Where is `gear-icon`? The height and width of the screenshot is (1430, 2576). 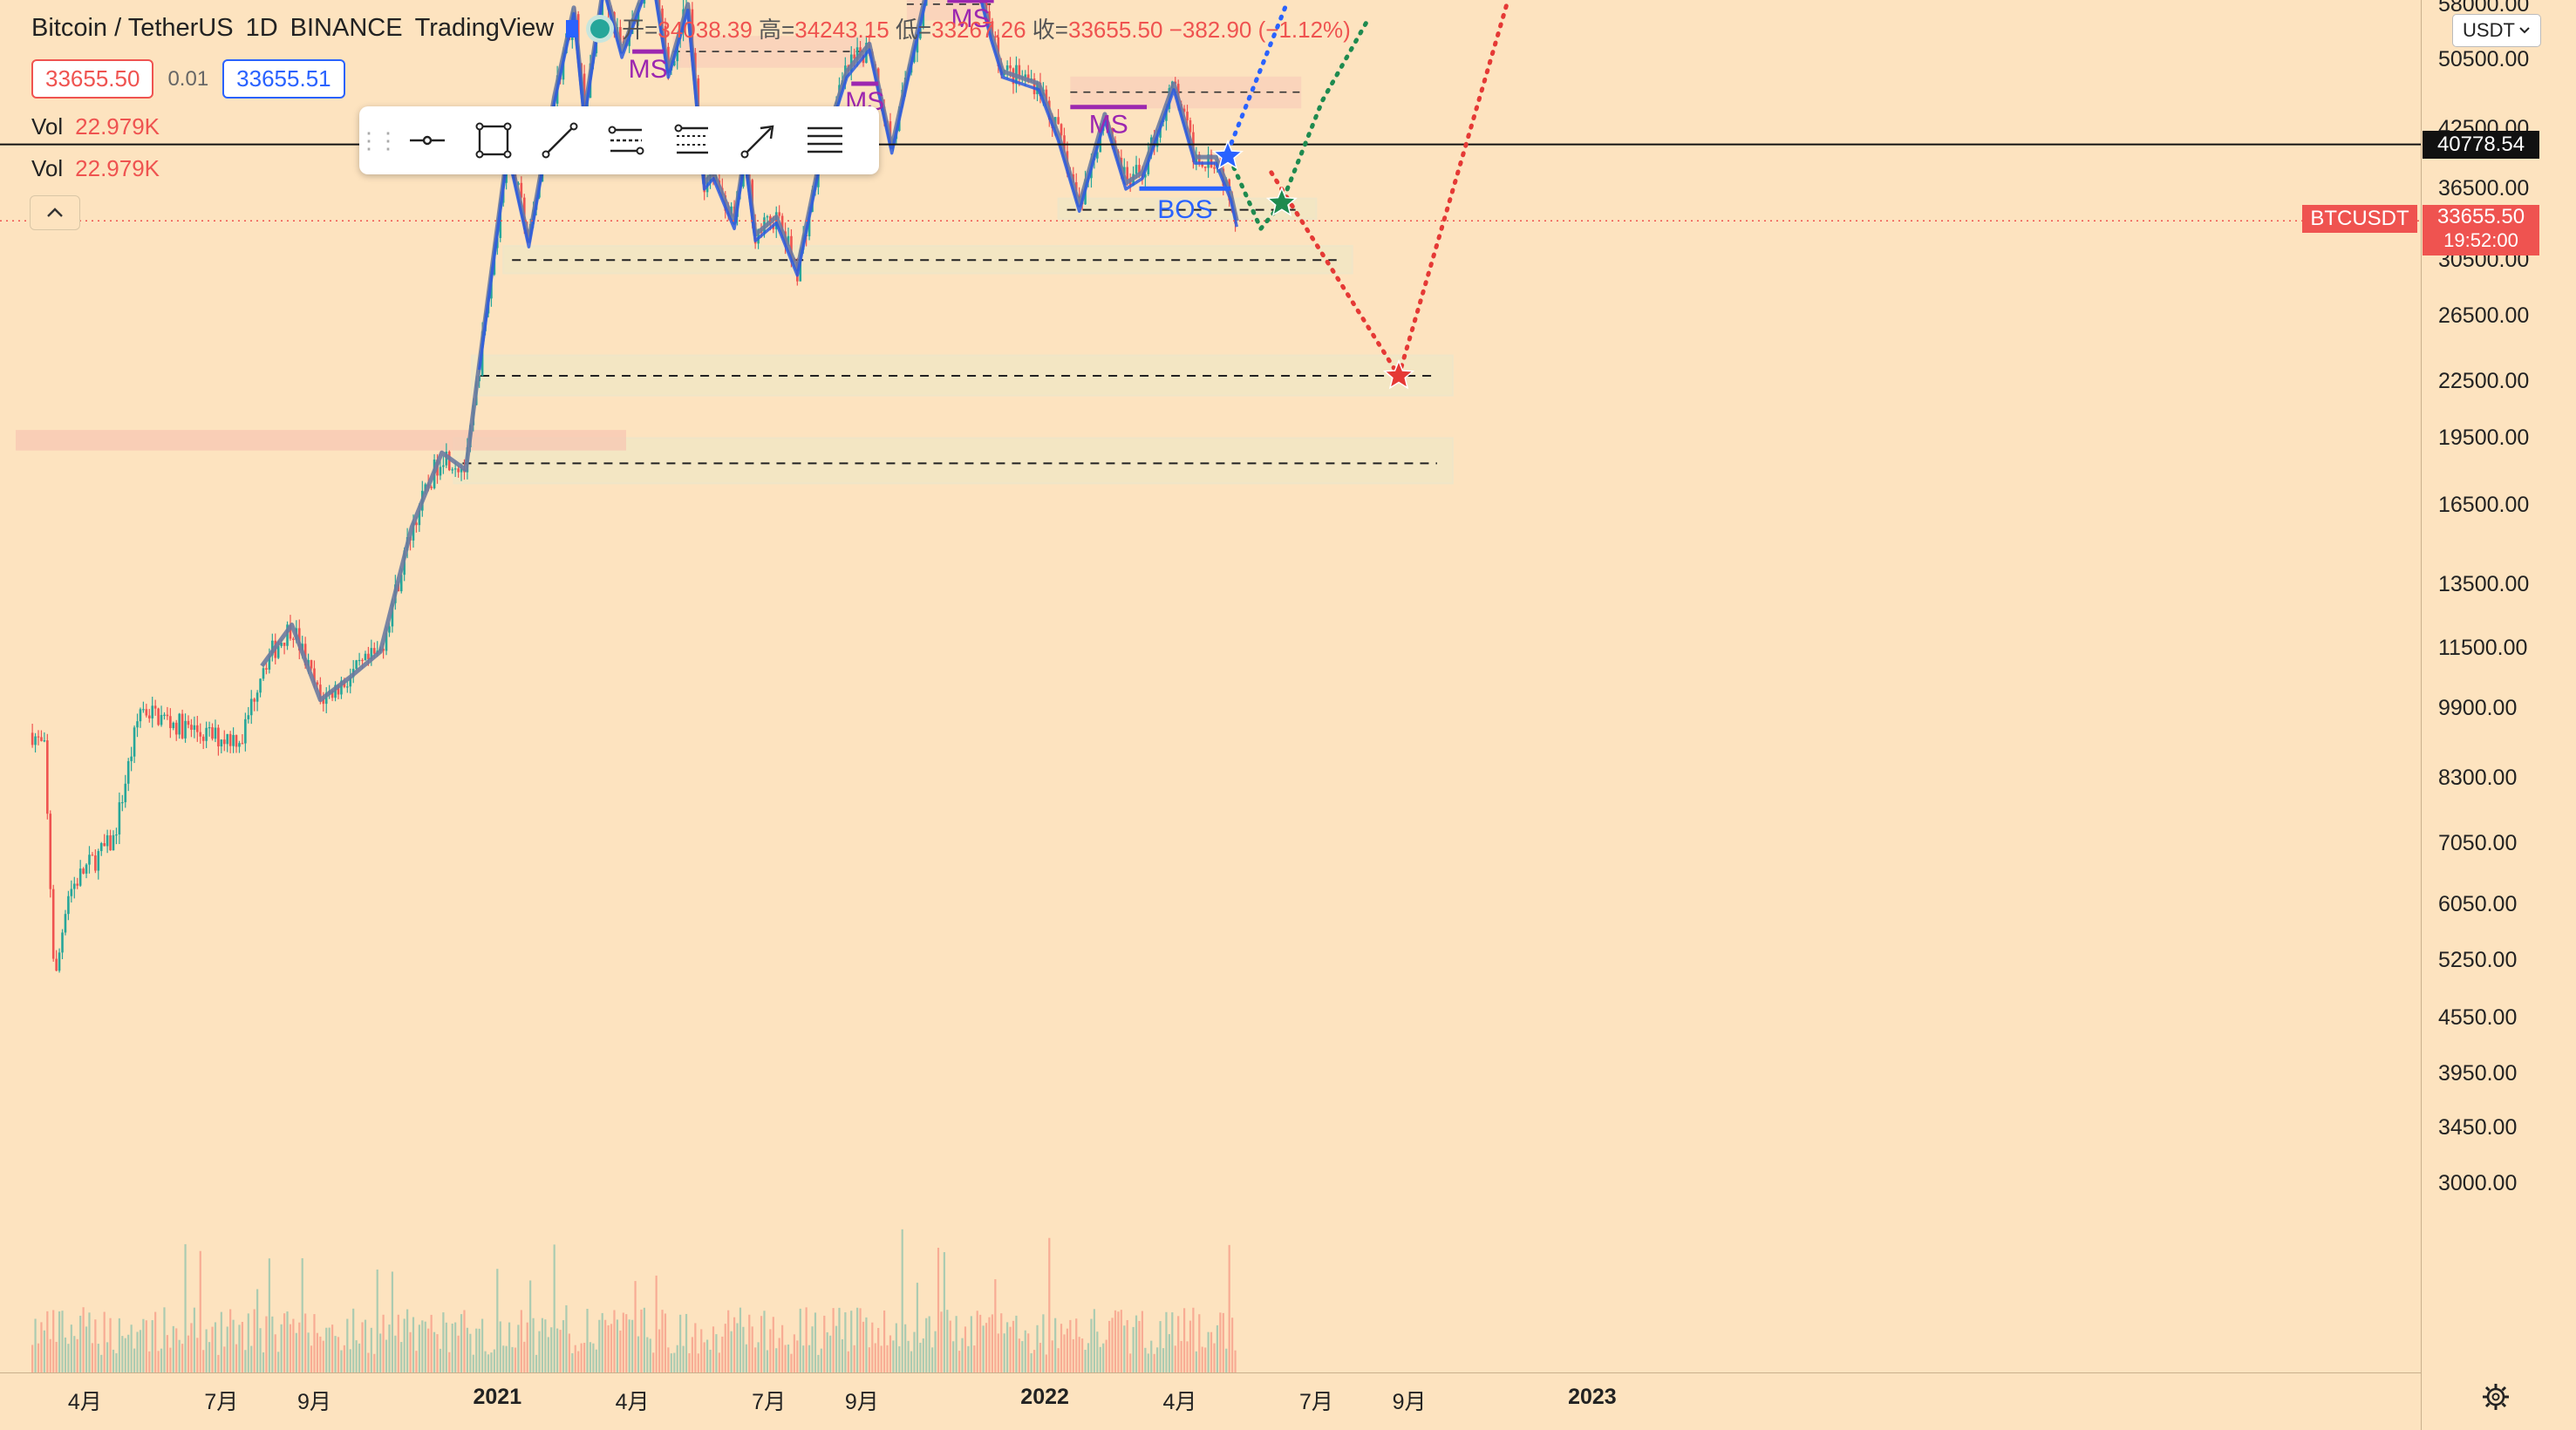 gear-icon is located at coordinates (2496, 1397).